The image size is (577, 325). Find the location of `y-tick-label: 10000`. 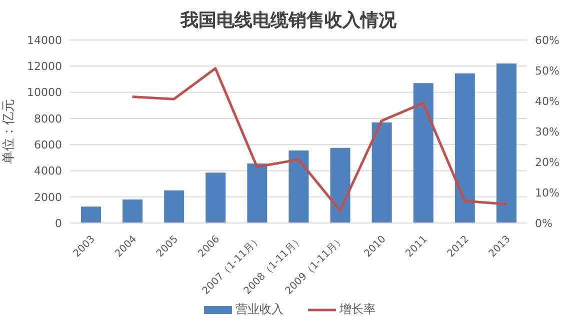

y-tick-label: 10000 is located at coordinates (44, 93).